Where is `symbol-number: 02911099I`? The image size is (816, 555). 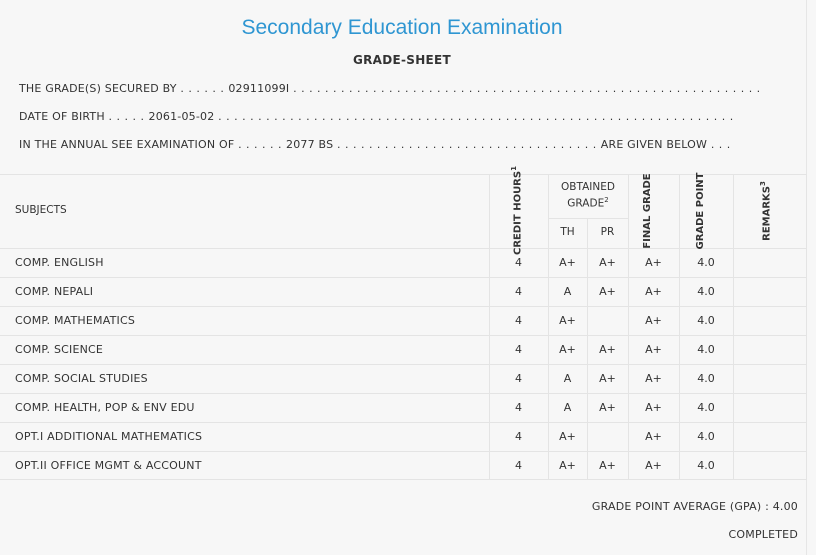
symbol-number: 02911099I is located at coordinates (259, 88).